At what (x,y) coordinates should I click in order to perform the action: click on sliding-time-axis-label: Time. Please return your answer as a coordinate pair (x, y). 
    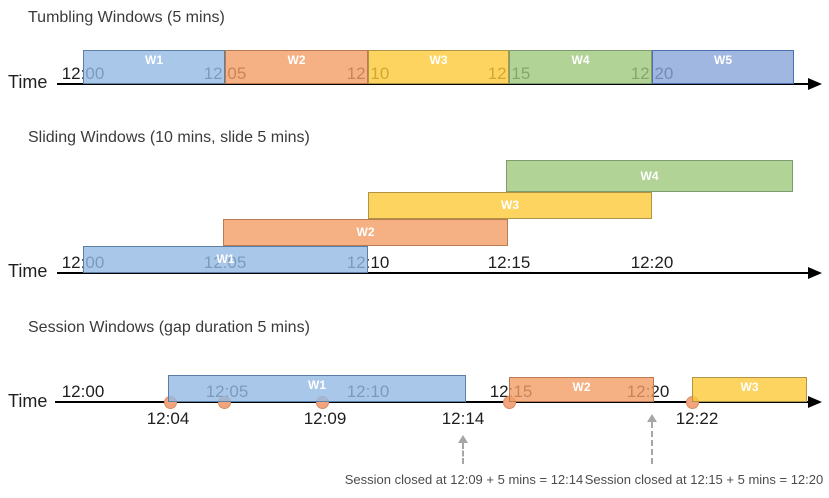
    Looking at the image, I should click on (28, 271).